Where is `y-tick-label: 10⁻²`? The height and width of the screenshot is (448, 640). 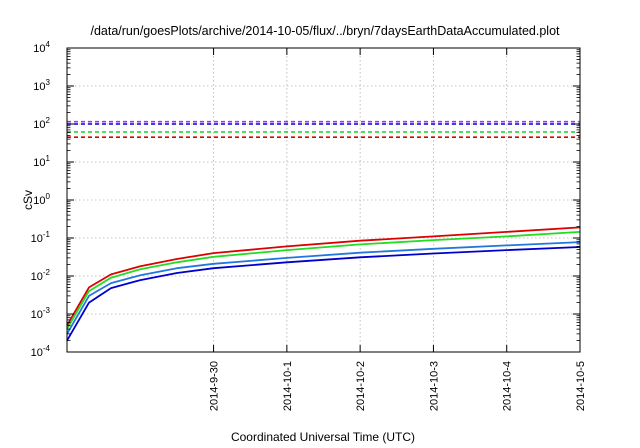
y-tick-label: 10⁻² is located at coordinates (41, 275).